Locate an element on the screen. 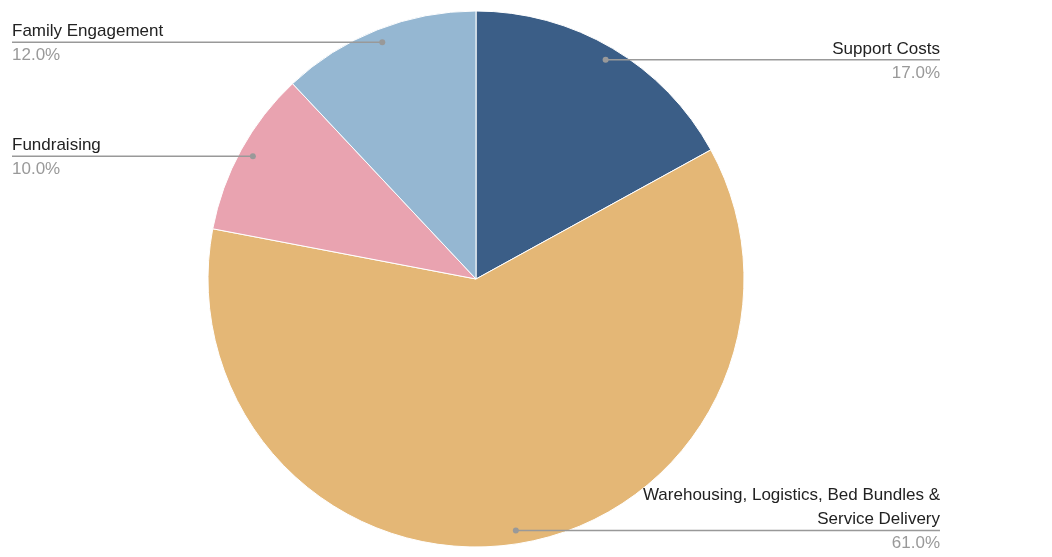 The height and width of the screenshot is (557, 1052). data-label: 12.0% is located at coordinates (36, 55).